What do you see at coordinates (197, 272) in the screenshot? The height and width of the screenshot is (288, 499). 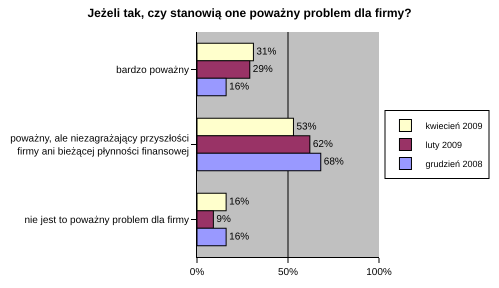 I see `x-tick-label: 0%` at bounding box center [197, 272].